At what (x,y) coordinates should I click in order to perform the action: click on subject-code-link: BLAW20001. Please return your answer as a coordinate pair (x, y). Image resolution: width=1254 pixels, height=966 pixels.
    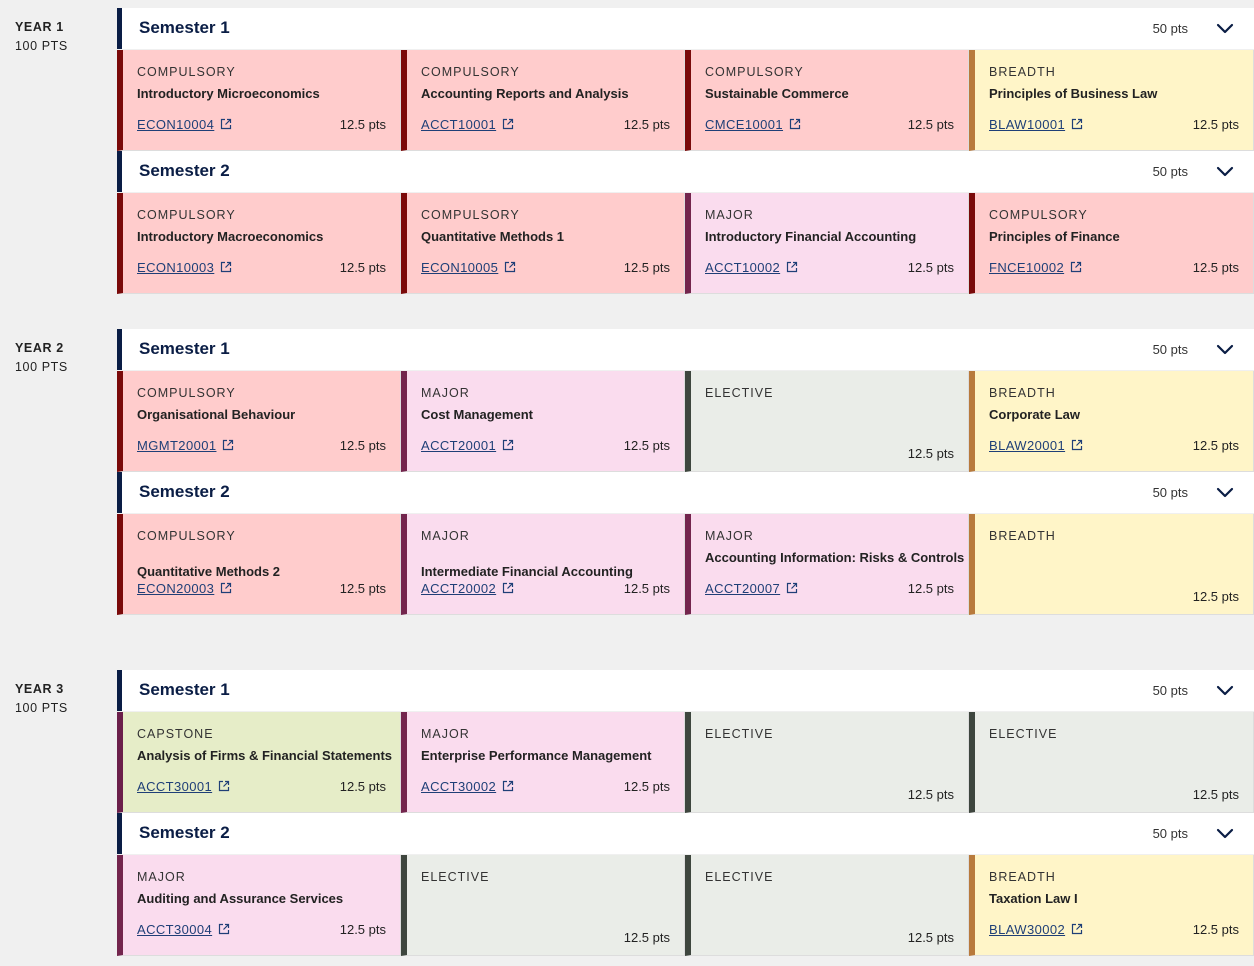
    Looking at the image, I should click on (1036, 445).